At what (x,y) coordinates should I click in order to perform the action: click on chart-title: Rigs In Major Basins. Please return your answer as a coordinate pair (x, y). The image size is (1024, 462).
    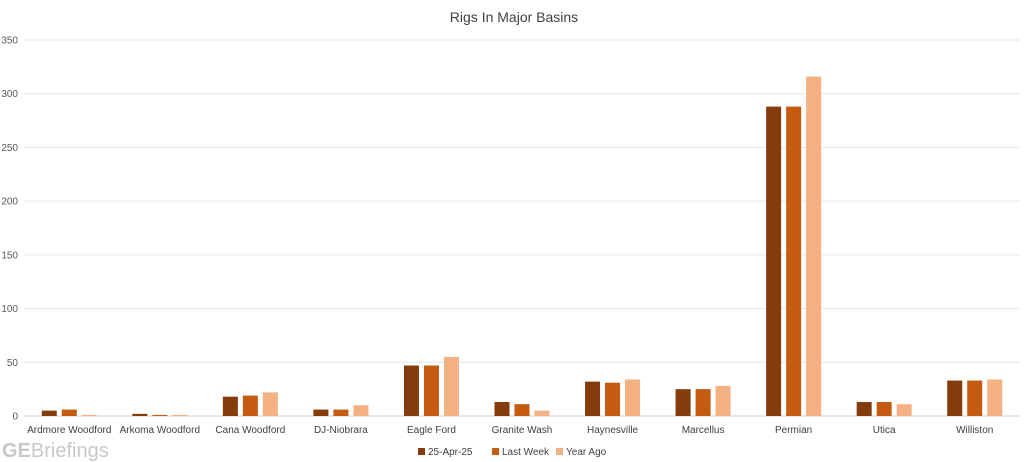
    Looking at the image, I should click on (514, 17).